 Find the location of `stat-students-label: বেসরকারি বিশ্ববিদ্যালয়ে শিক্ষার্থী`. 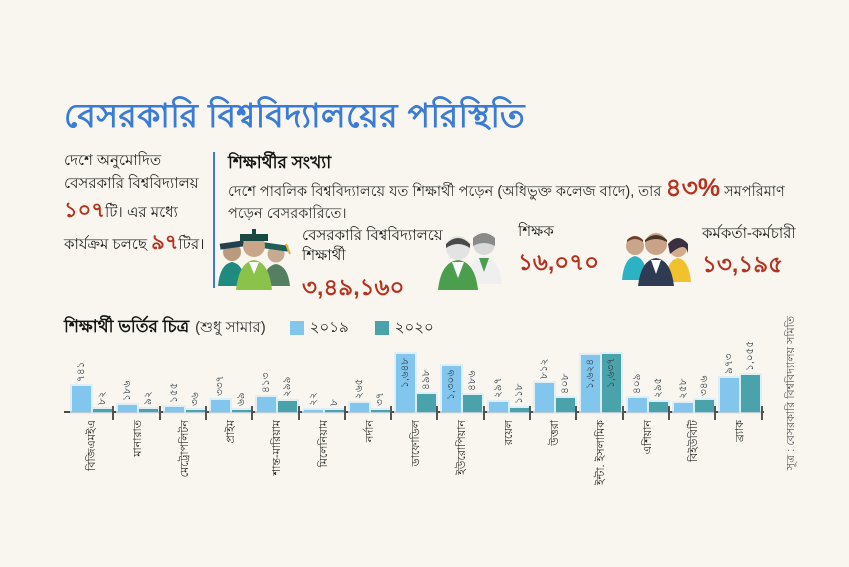

stat-students-label: বেসরকারি বিশ্ববিদ্যালয়ে শিক্ষার্থী is located at coordinates (372, 246).